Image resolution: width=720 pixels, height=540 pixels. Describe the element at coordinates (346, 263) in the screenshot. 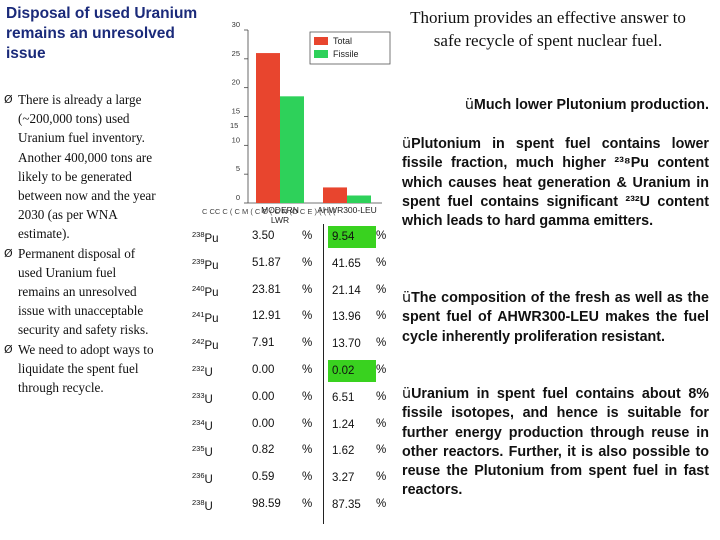

I see `ahwr-value: 41.65` at that location.